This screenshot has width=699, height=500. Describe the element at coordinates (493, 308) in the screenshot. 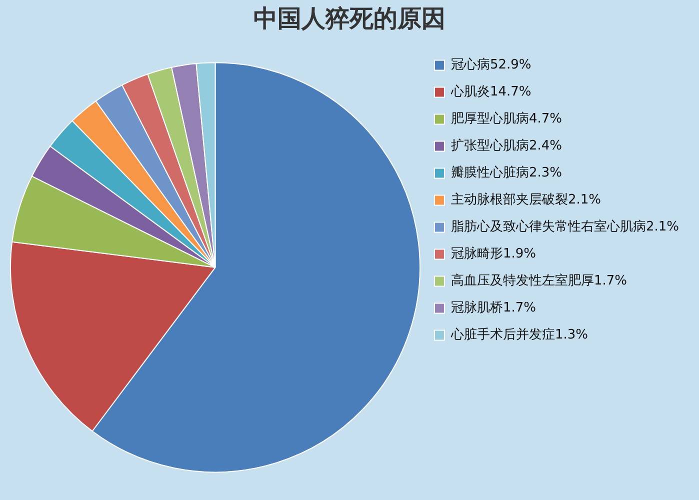

I see `legend-label: 冠脉肌桥1.7%` at that location.